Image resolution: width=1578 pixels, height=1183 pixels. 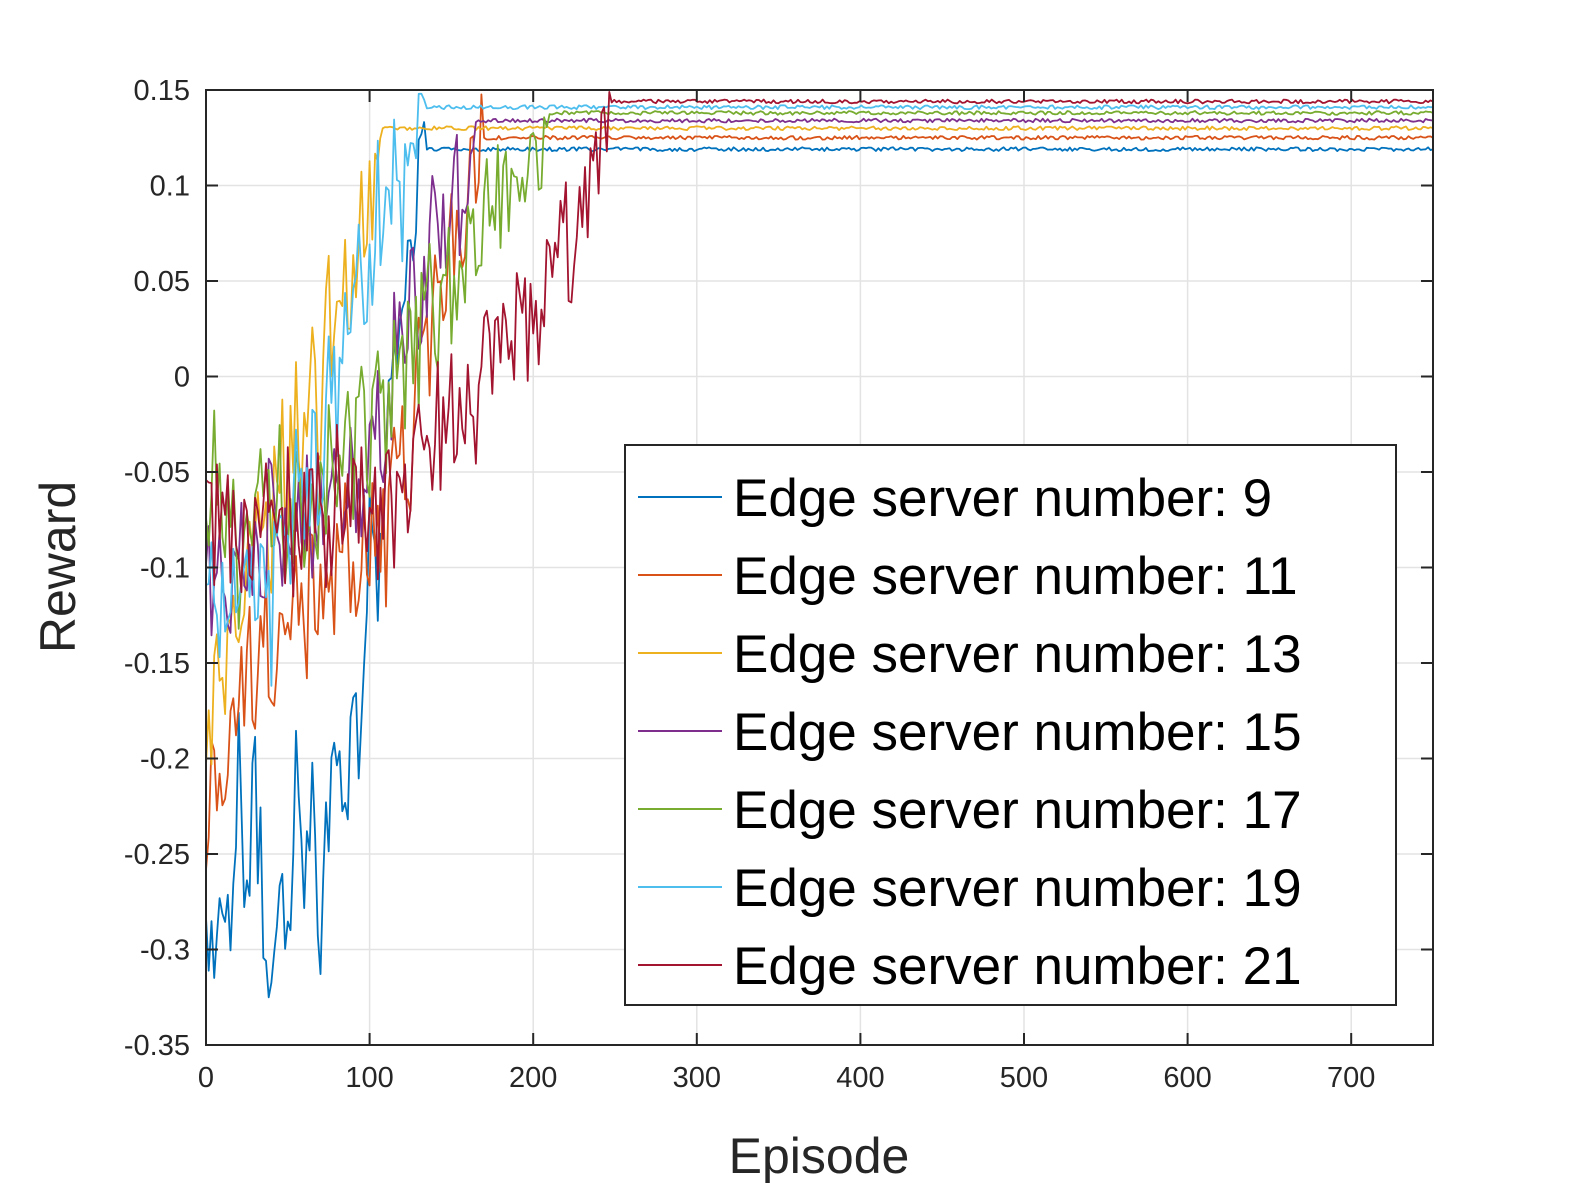 What do you see at coordinates (819, 1155) in the screenshot?
I see `x-axis-title: Episode` at bounding box center [819, 1155].